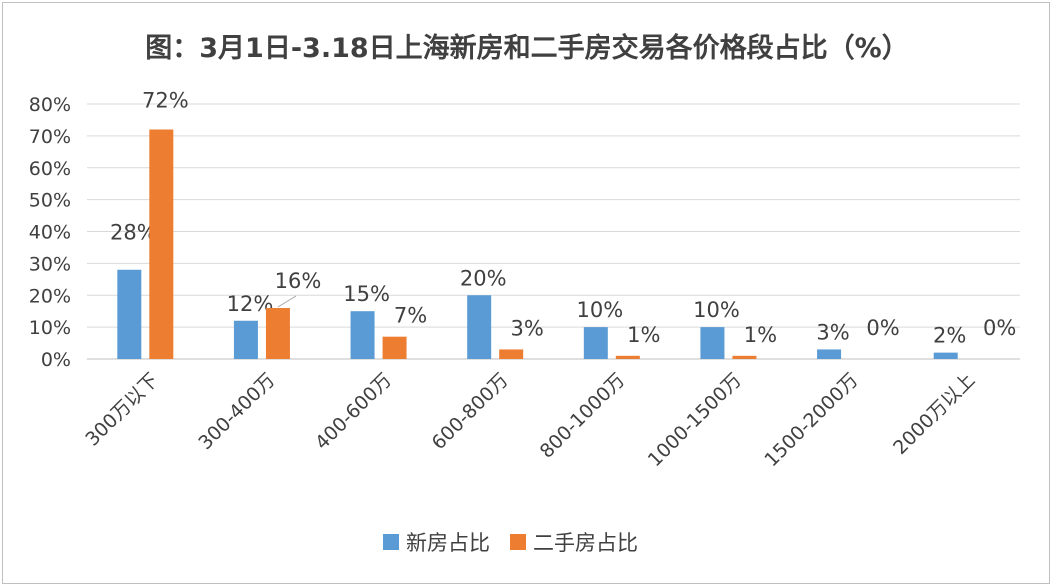 This screenshot has height=588, width=1054. I want to click on data-label-new-home: 15%, so click(366, 294).